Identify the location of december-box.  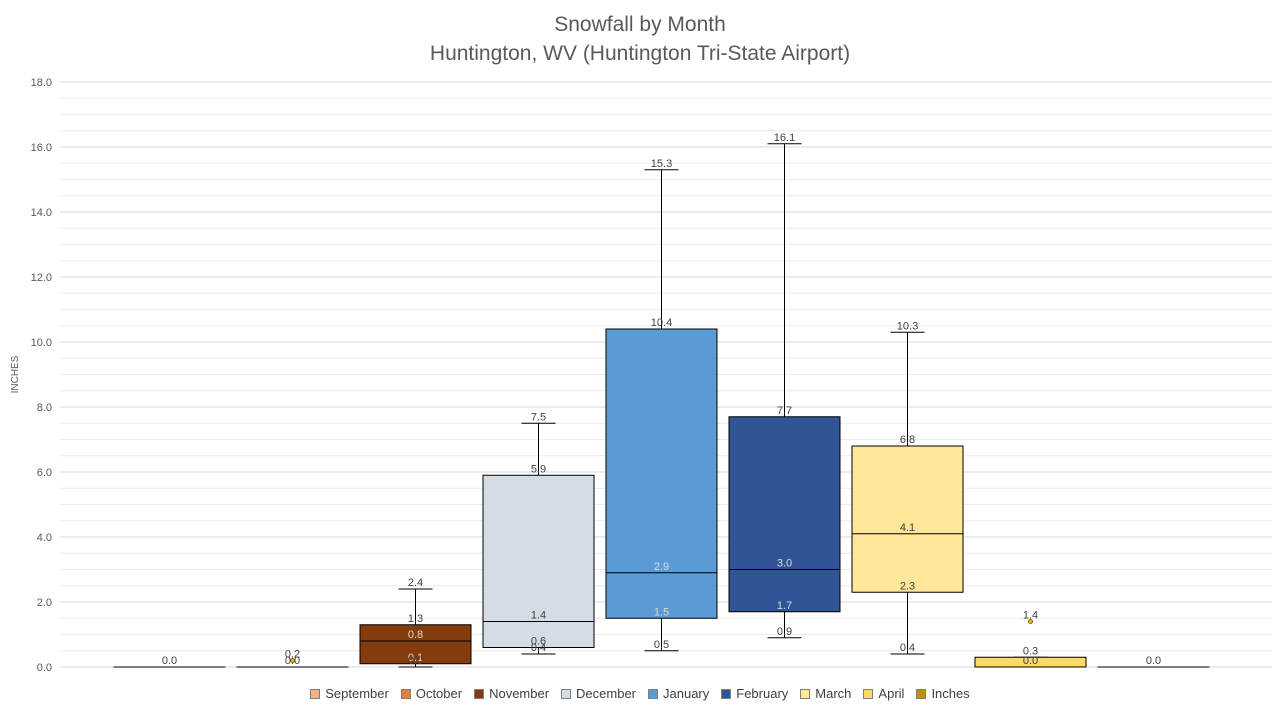
(538, 561).